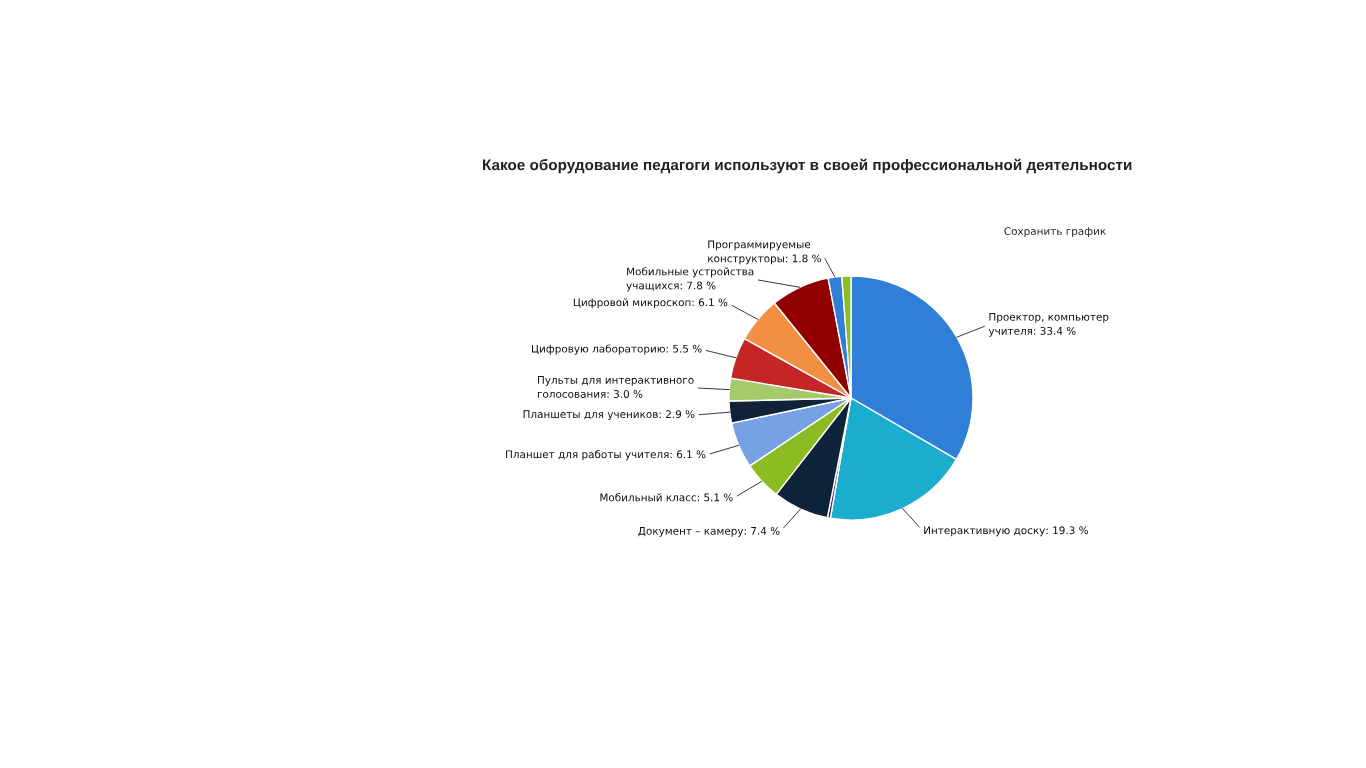 The height and width of the screenshot is (768, 1366). What do you see at coordinates (1006, 531) in the screenshot?
I see `slice-label: Интерактивную доску: 19.3 %` at bounding box center [1006, 531].